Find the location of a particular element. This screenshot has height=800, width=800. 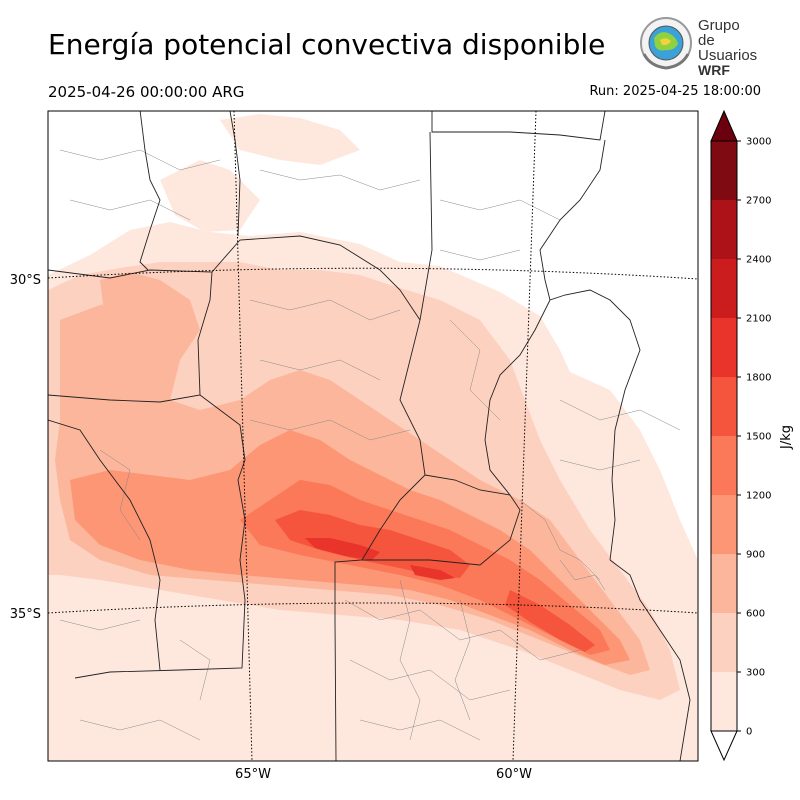

colorbar-tick-label: 1200 is located at coordinates (758, 496).